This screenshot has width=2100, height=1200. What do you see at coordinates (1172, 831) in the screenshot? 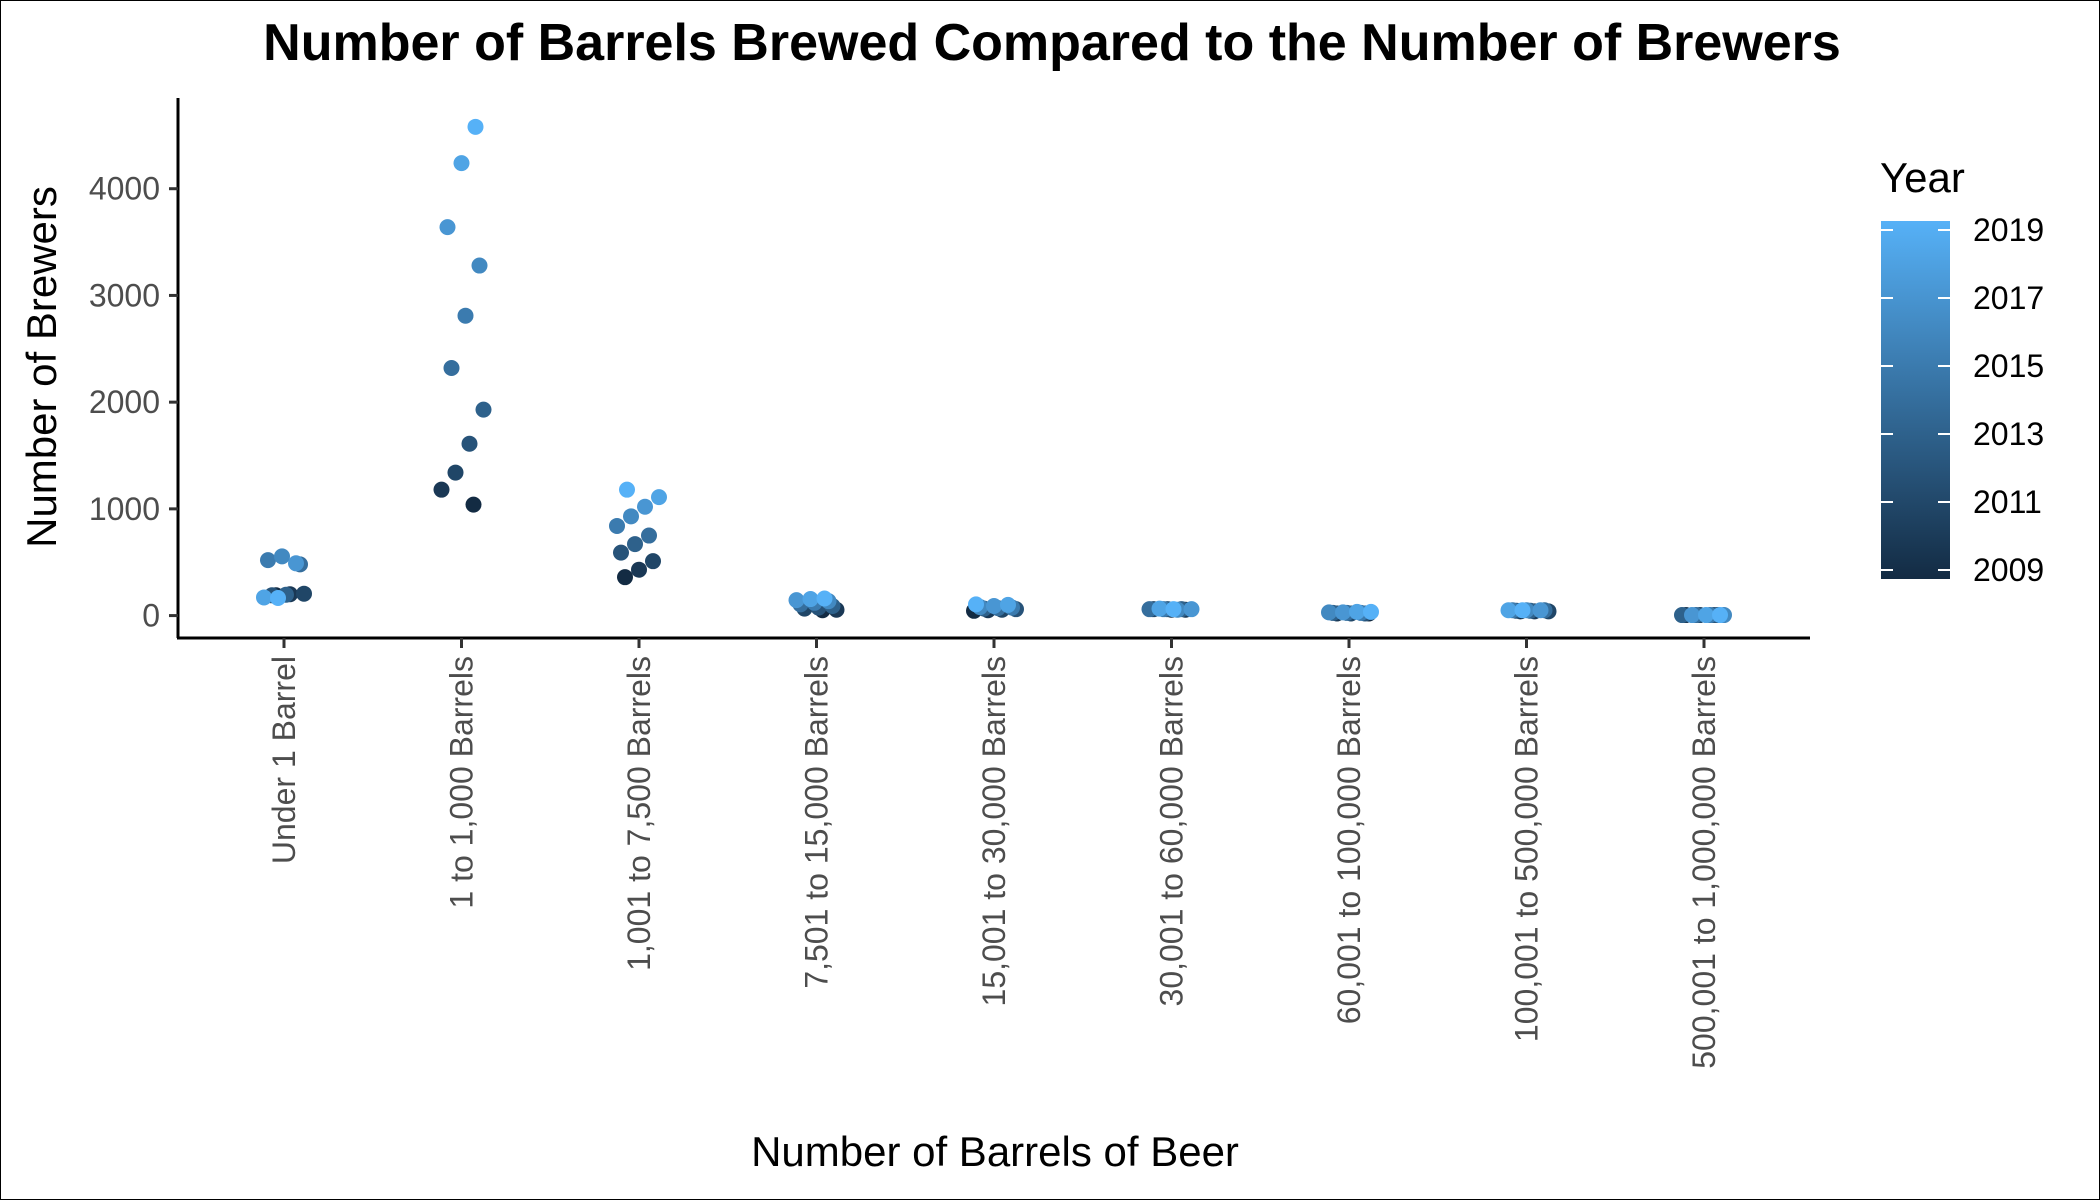
I see `x-tick-label: 30,001 to 60,000 Barrels` at bounding box center [1172, 831].